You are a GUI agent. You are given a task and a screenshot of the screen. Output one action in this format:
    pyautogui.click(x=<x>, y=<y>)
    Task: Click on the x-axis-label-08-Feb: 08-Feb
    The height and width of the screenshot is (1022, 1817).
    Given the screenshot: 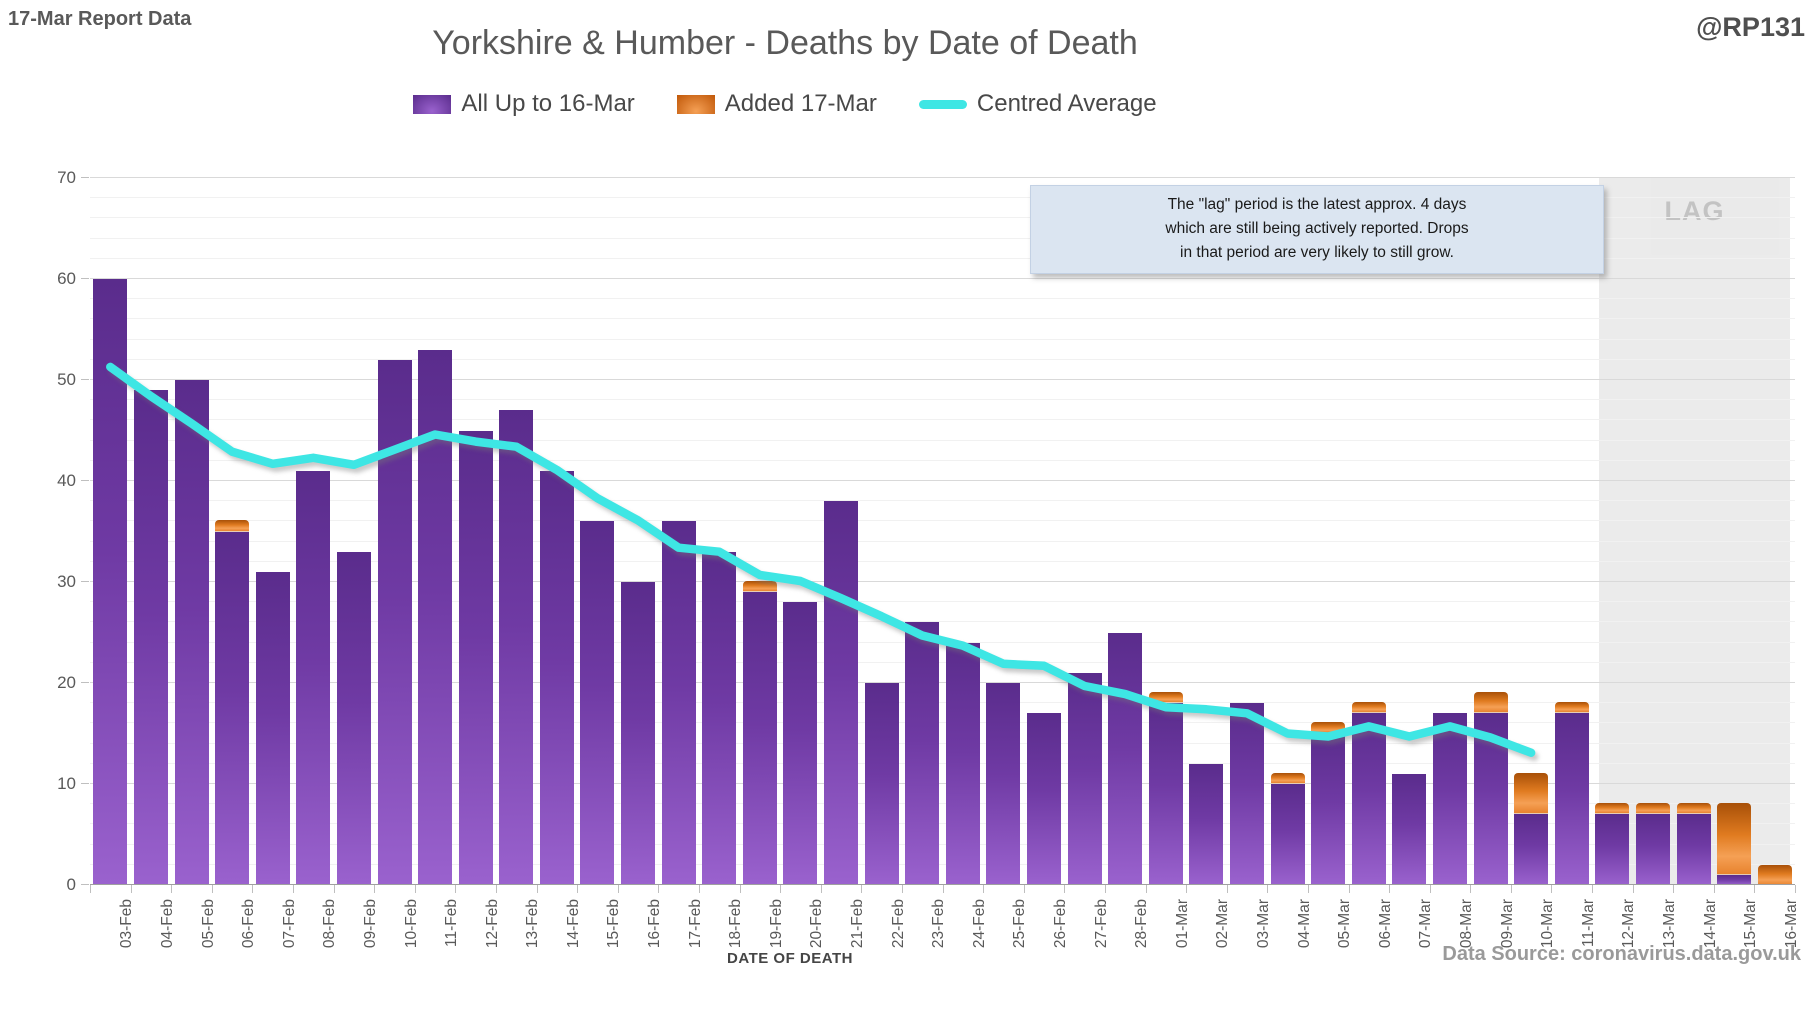 What is the action you would take?
    pyautogui.click(x=330, y=924)
    